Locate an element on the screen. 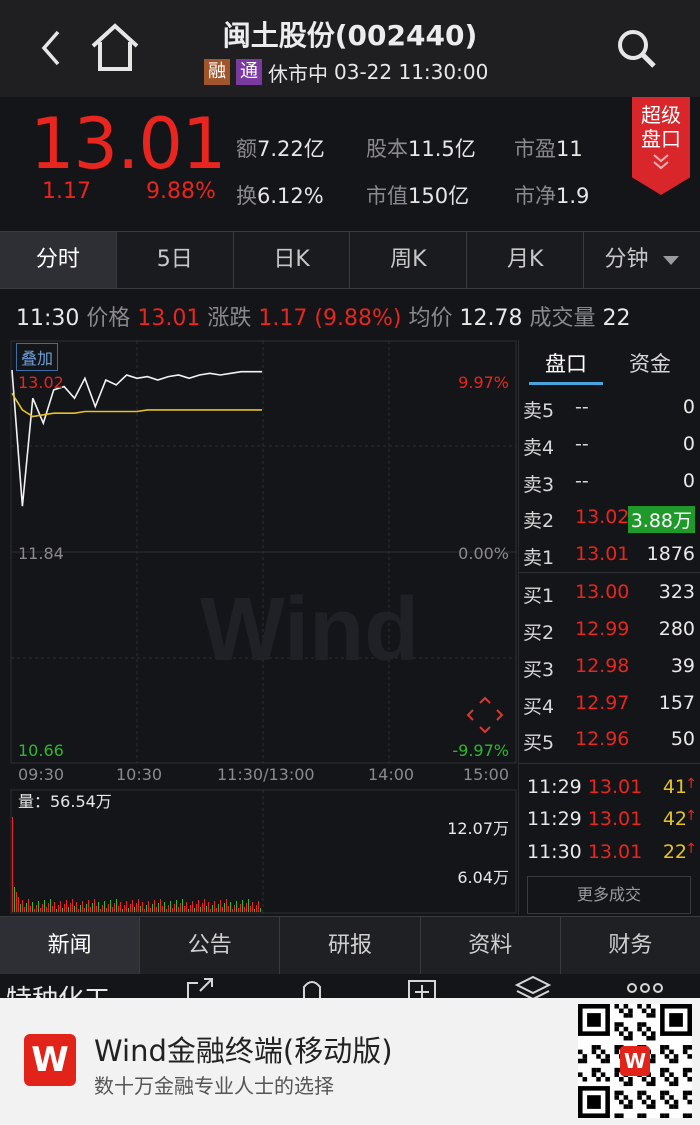 The width and height of the screenshot is (700, 1125). home-icon is located at coordinates (115, 48).